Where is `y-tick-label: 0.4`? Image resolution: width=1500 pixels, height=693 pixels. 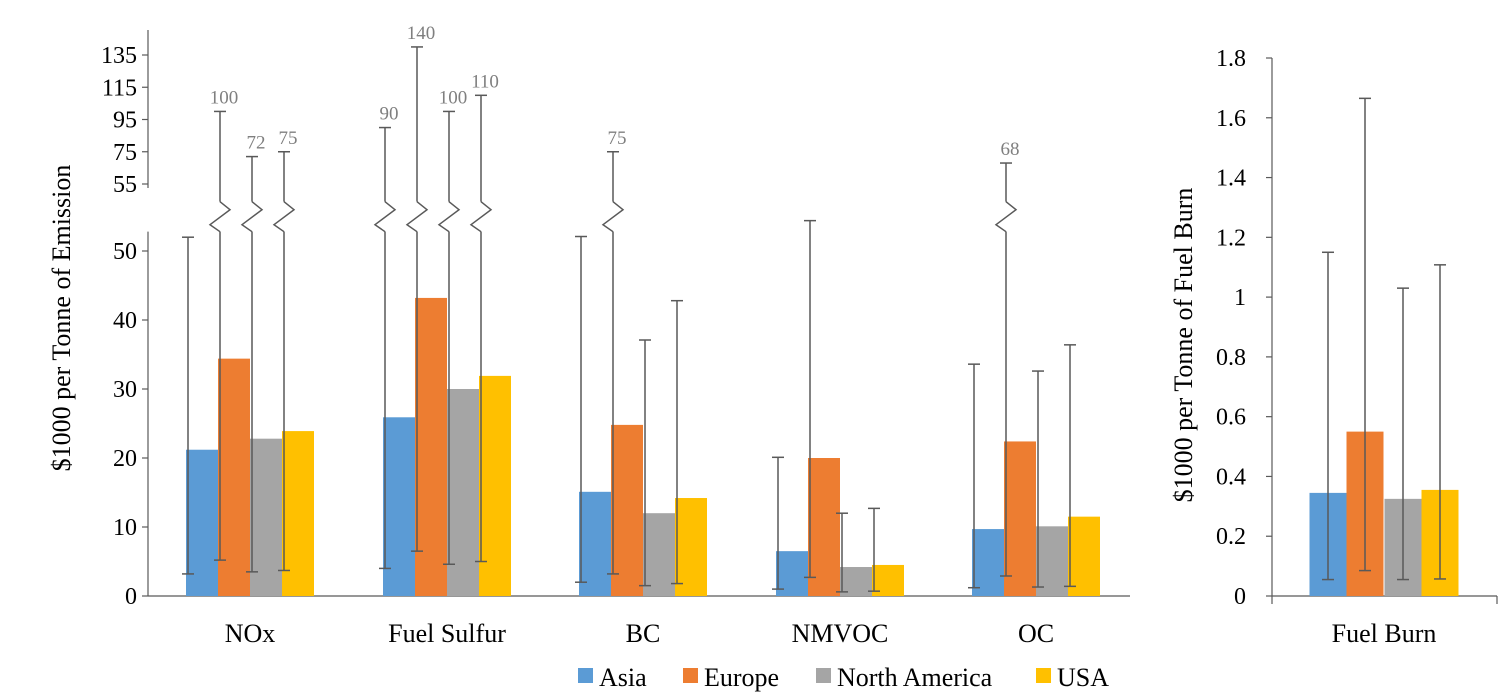
y-tick-label: 0.4 is located at coordinates (1231, 477).